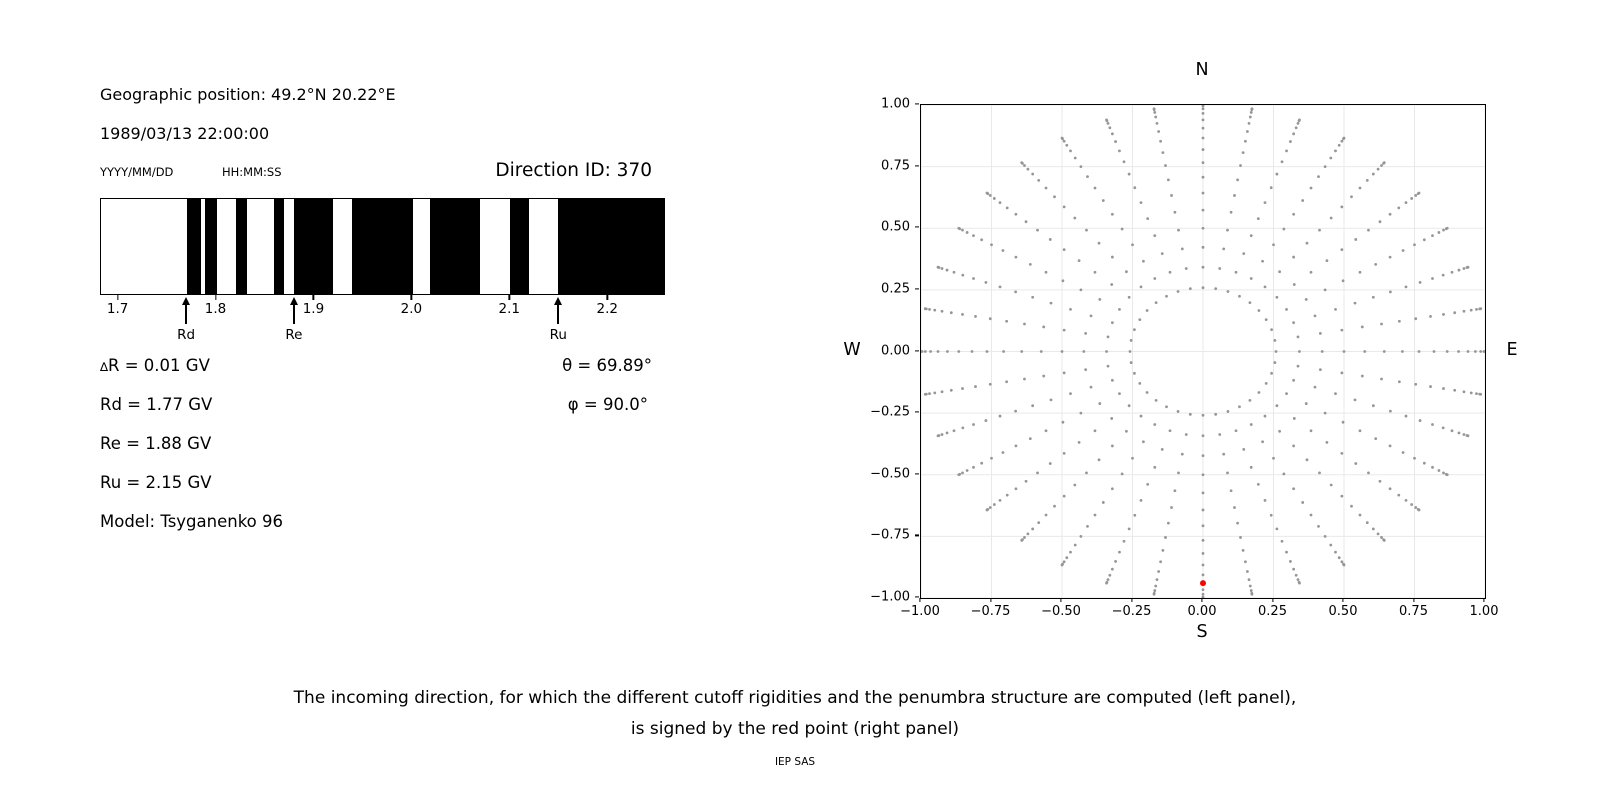 This screenshot has height=800, width=1600. I want to click on x-axis-tick-label: −0.50, so click(1061, 611).